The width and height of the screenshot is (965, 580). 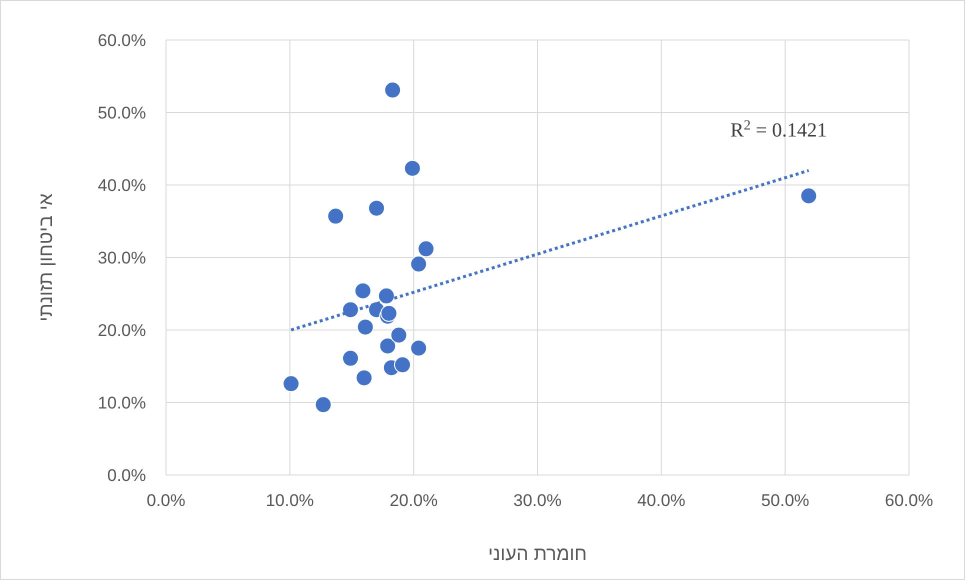 I want to click on x-tick-label: 0.0%, so click(x=166, y=500).